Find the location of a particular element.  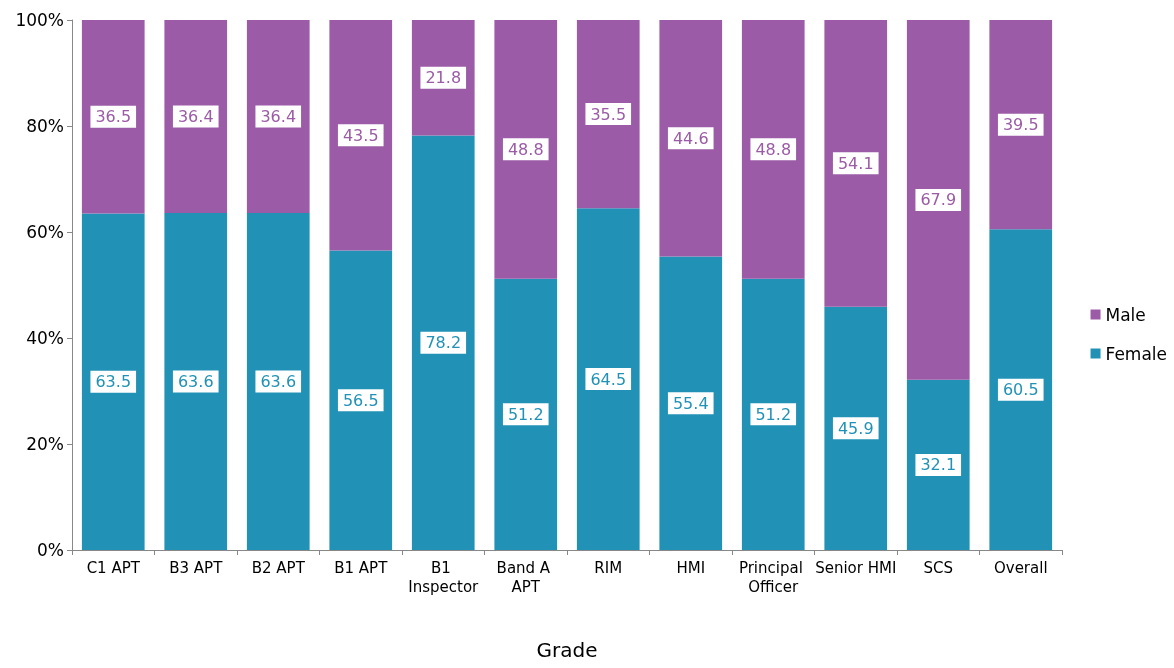

data-label: 43.5 is located at coordinates (360, 135).